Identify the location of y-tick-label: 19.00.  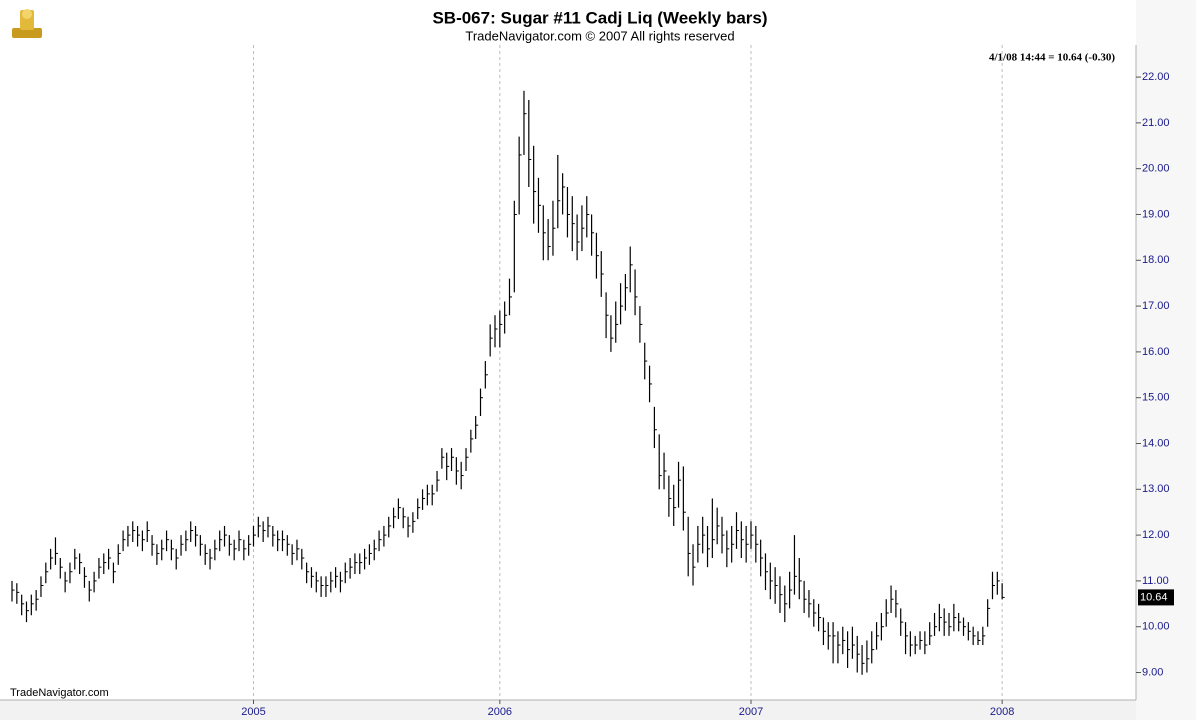
(1156, 214).